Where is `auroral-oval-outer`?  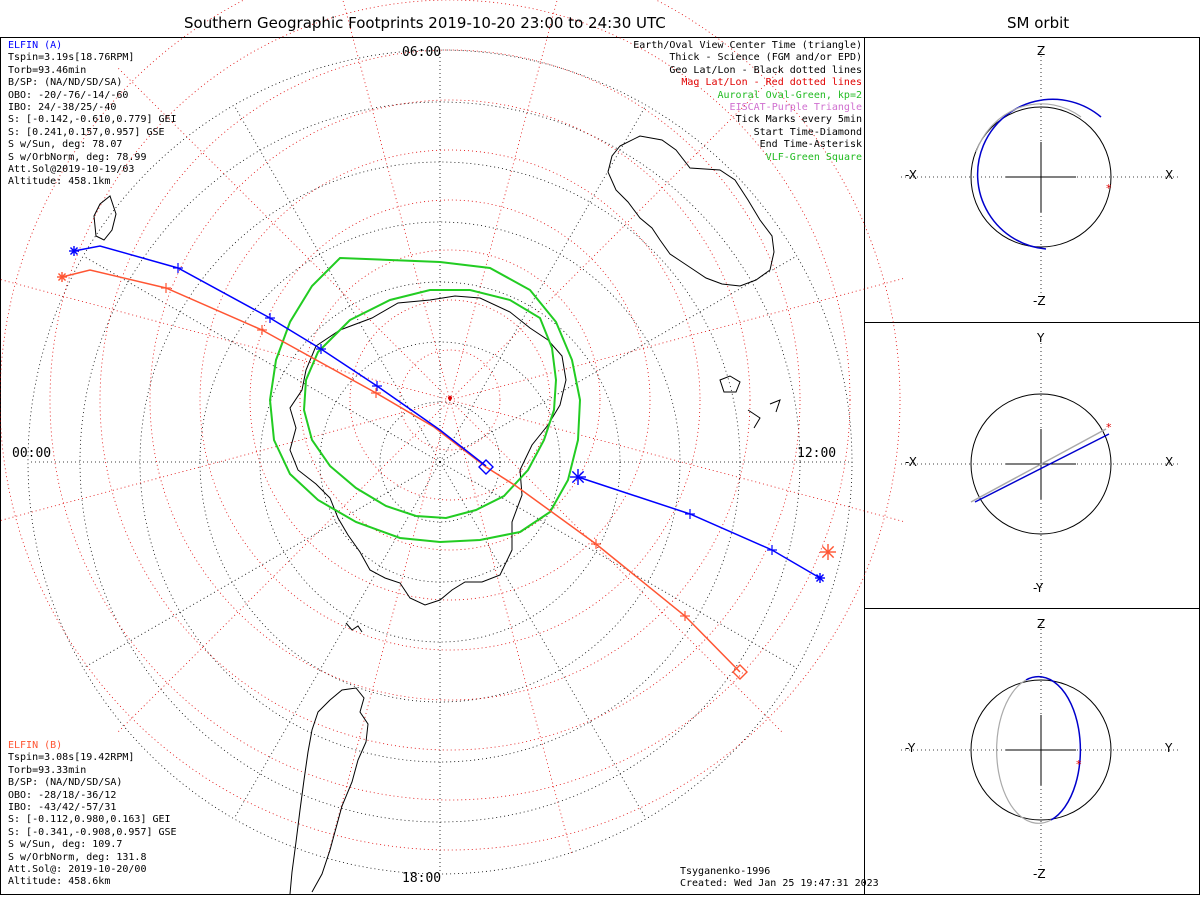
auroral-oval-outer is located at coordinates (425, 400).